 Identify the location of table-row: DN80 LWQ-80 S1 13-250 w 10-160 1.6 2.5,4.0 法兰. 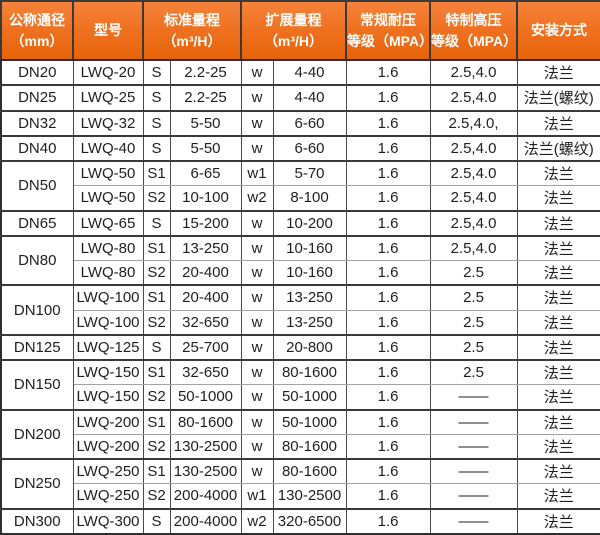
(300, 260).